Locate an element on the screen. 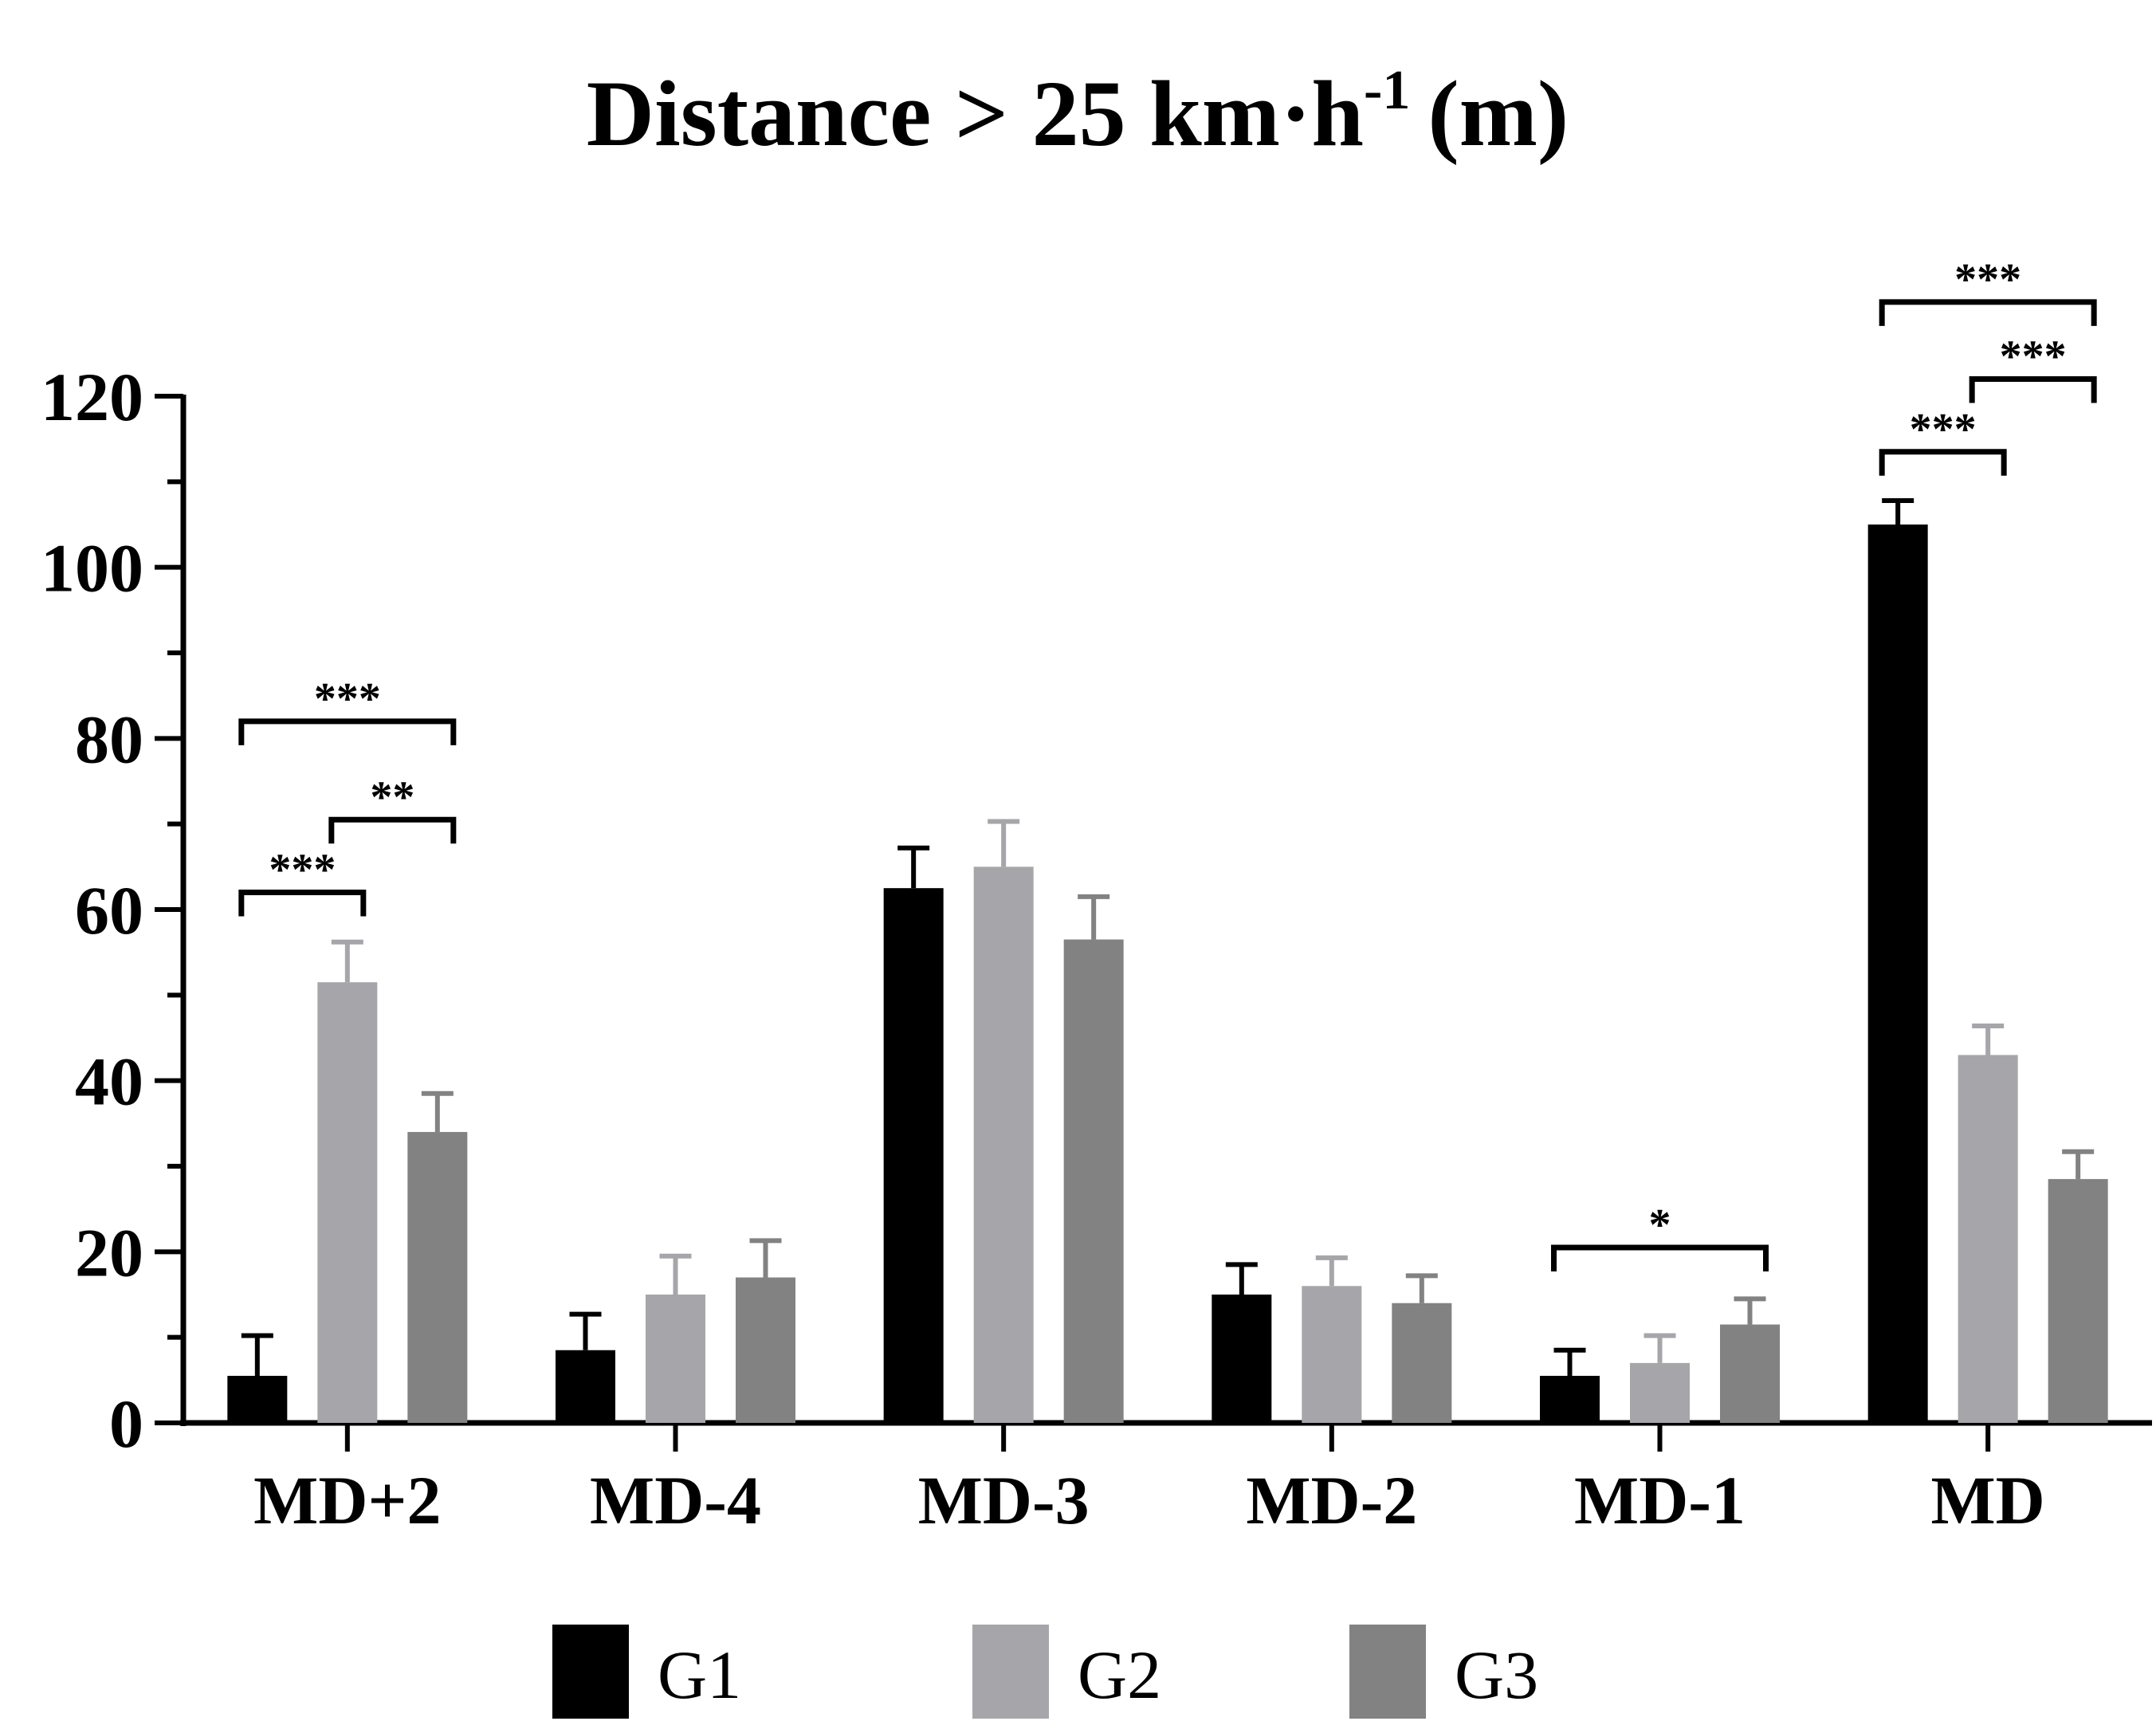 The image size is (2156, 1729). y-tick-label: 120 is located at coordinates (92, 397).